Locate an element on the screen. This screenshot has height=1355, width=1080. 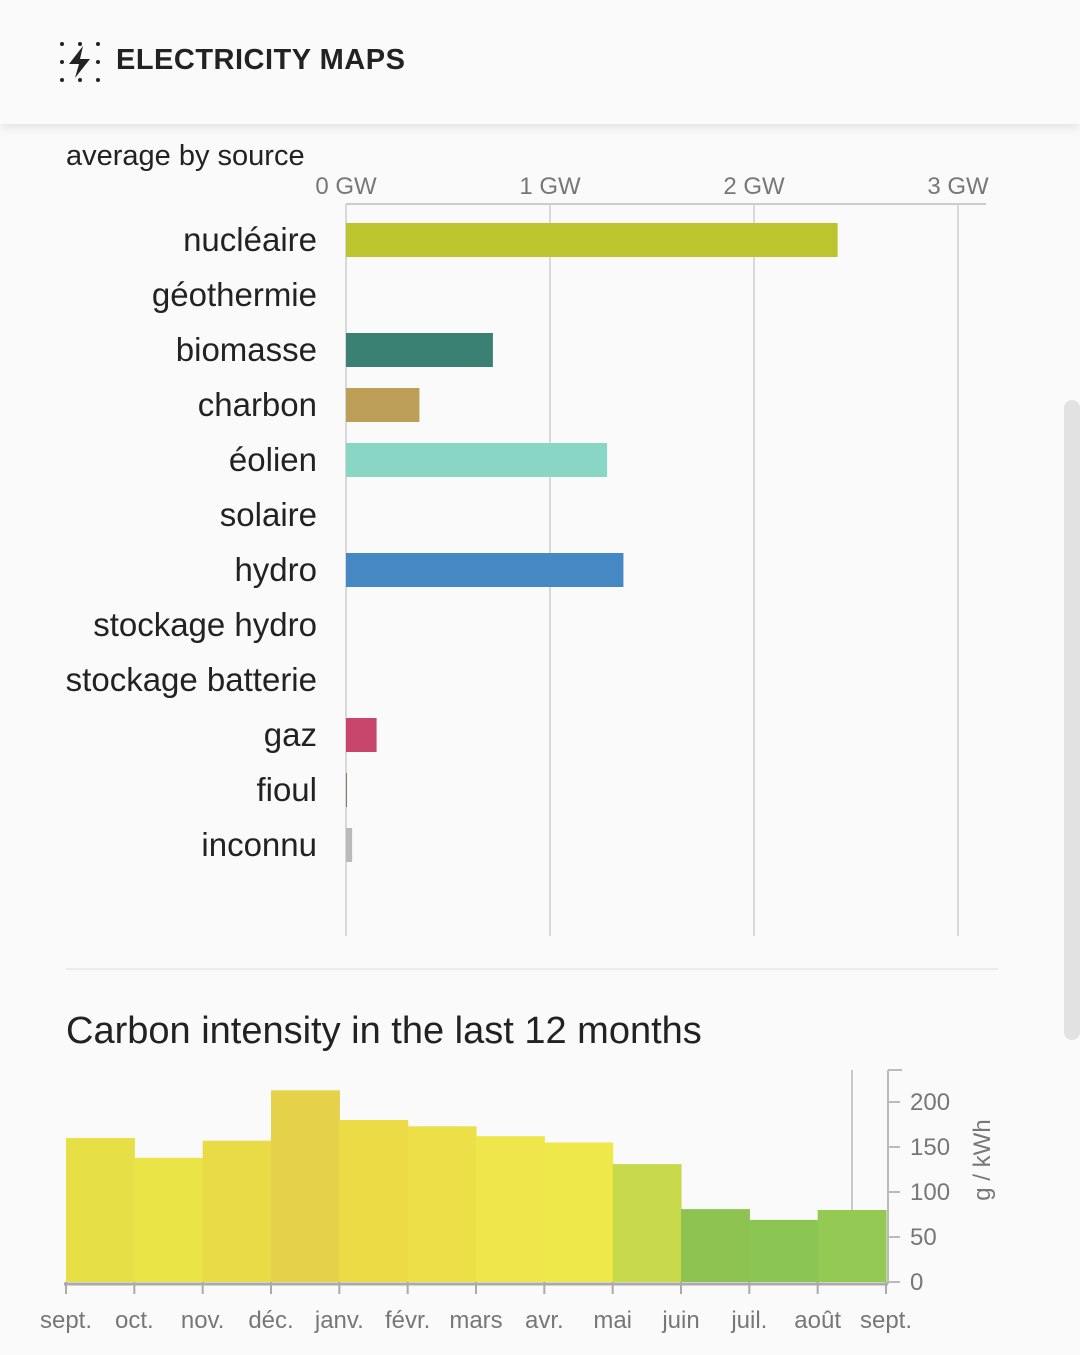
carbon-intensity-title: Carbon intensity in the last 12 months is located at coordinates (384, 1031).